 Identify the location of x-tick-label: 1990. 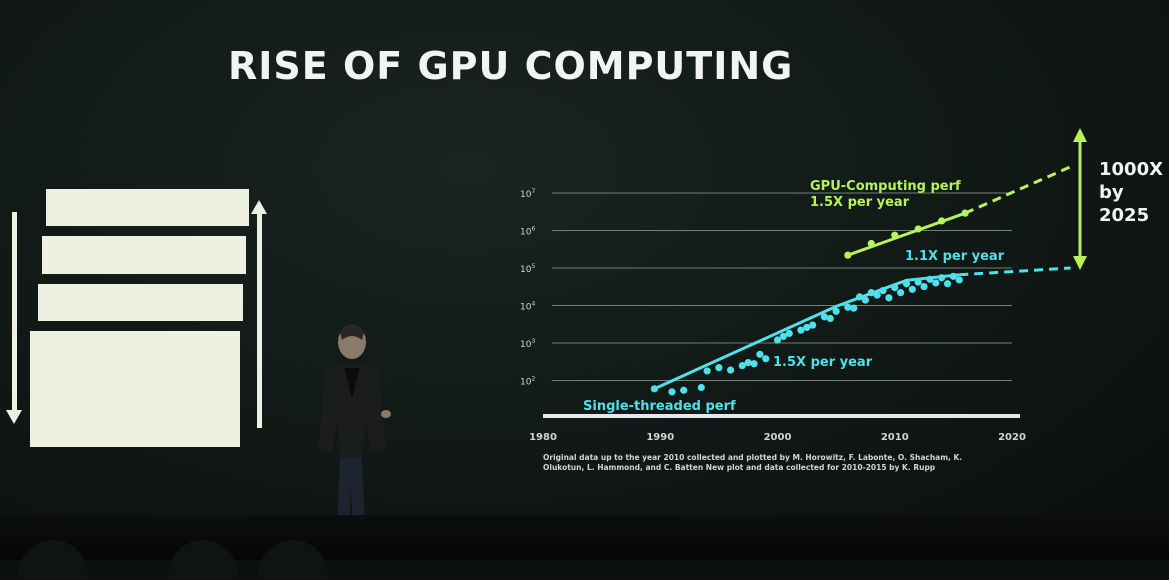
(660, 437).